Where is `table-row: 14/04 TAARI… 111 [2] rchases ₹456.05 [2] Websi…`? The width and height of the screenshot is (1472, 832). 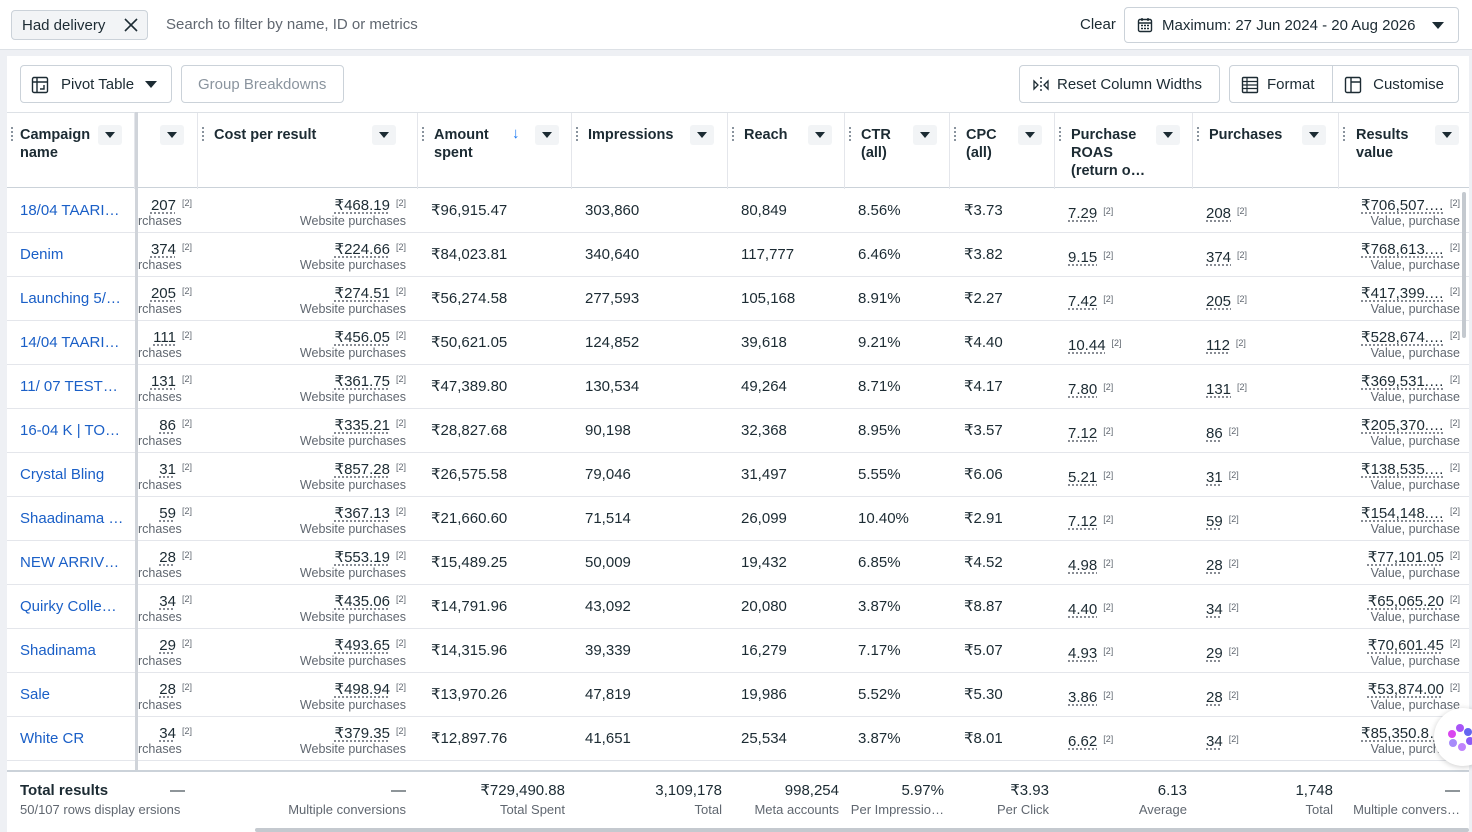
table-row: 14/04 TAARI… 111 [2] rchases ₹456.05 [2] Websi… is located at coordinates (738, 343).